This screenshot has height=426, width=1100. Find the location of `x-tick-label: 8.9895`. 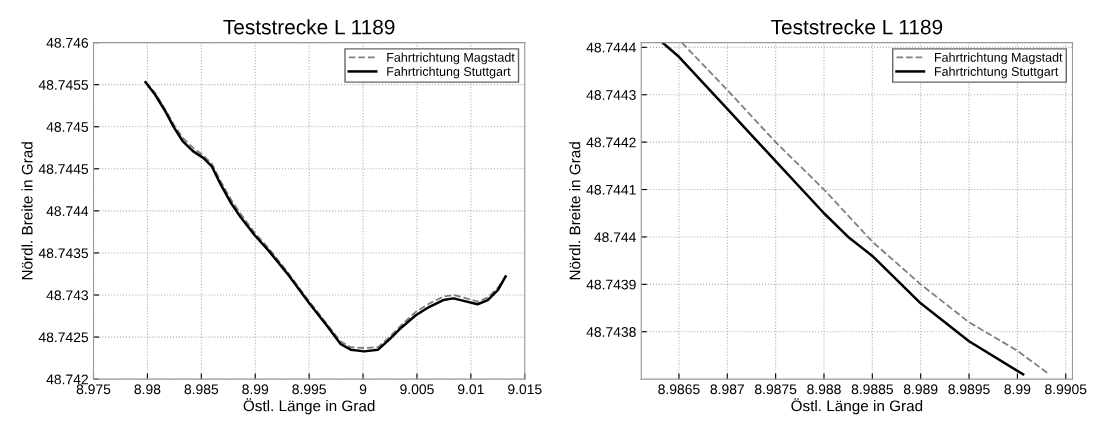

x-tick-label: 8.9895 is located at coordinates (969, 389).